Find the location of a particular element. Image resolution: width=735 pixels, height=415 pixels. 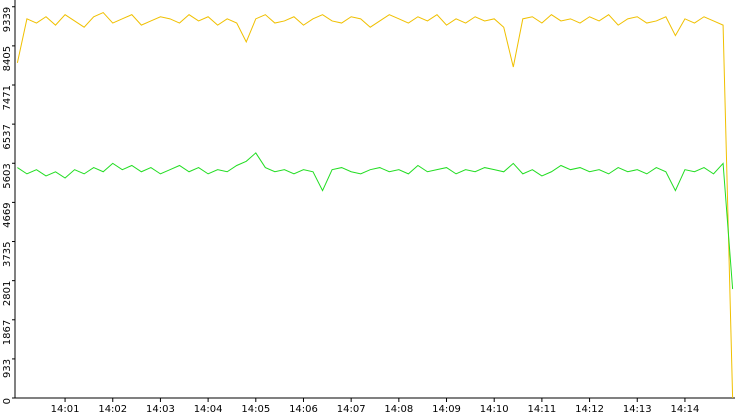

y-tick-label: 5603 is located at coordinates (7, 175).